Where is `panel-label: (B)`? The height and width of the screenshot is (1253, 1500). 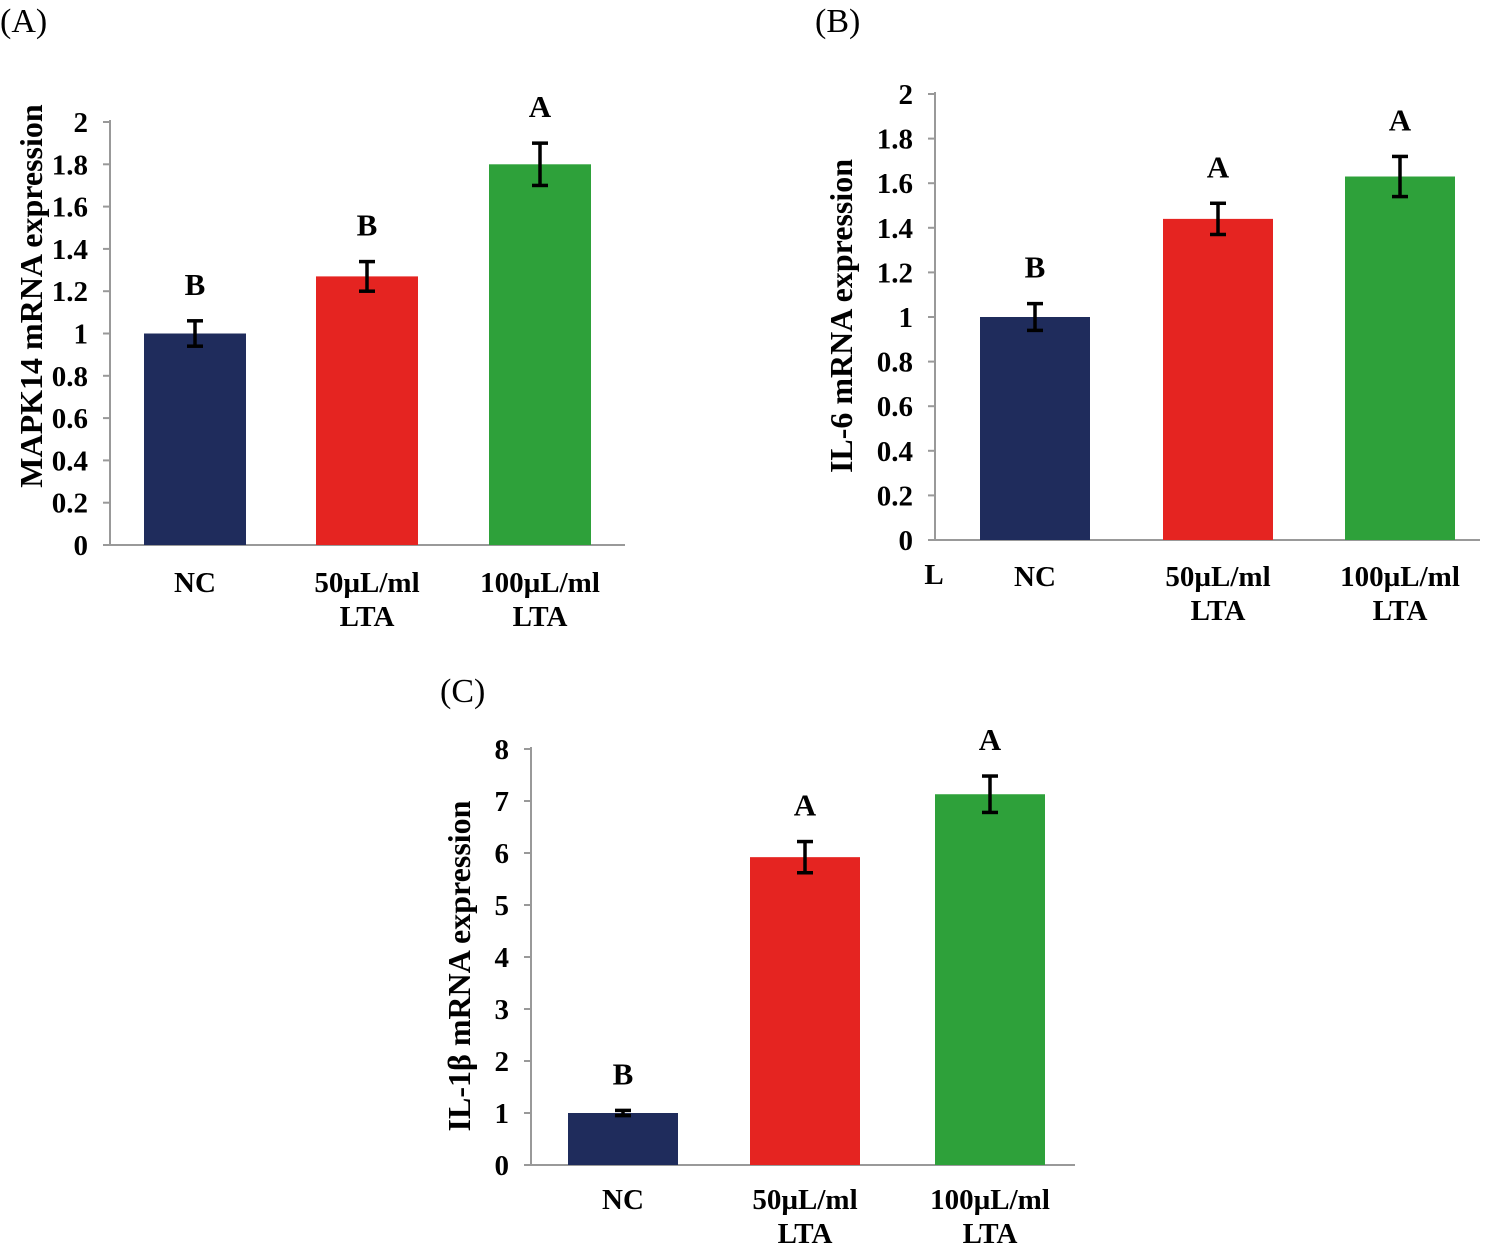 panel-label: (B) is located at coordinates (837, 21).